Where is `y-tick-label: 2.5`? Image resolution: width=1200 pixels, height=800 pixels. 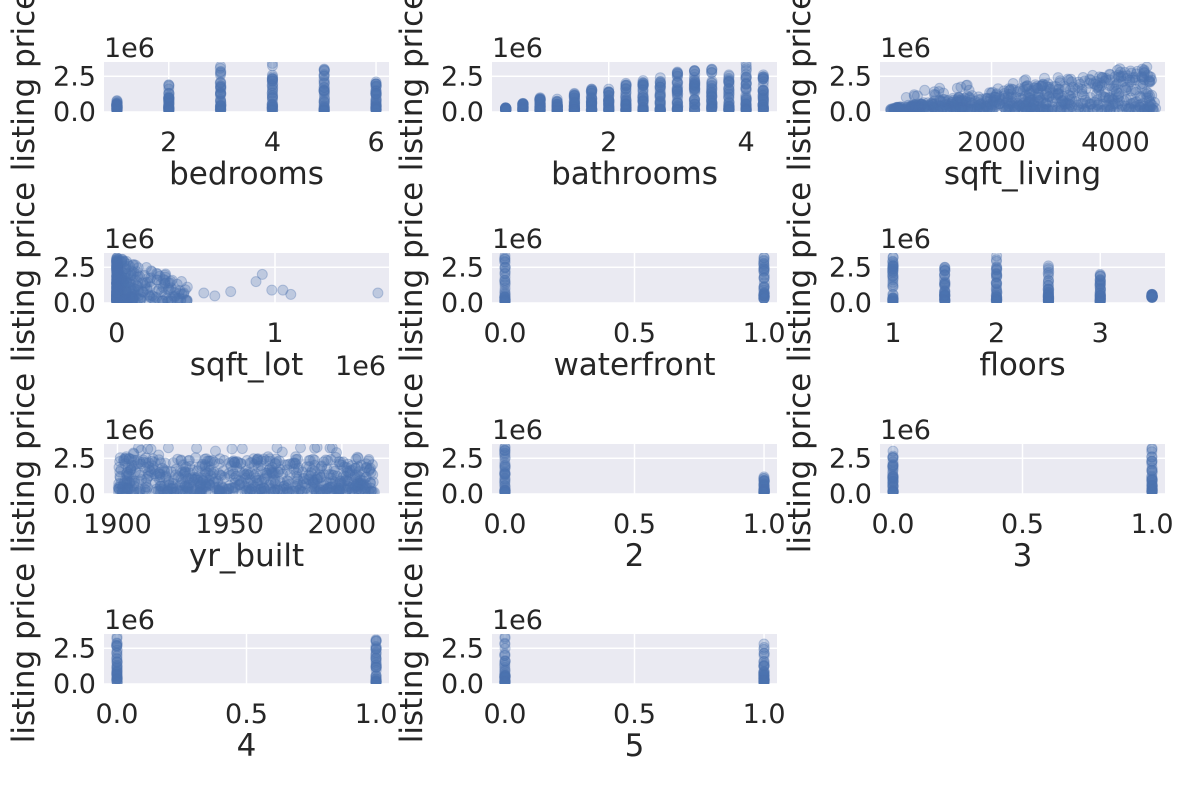
y-tick-label: 2.5 is located at coordinates (74, 267).